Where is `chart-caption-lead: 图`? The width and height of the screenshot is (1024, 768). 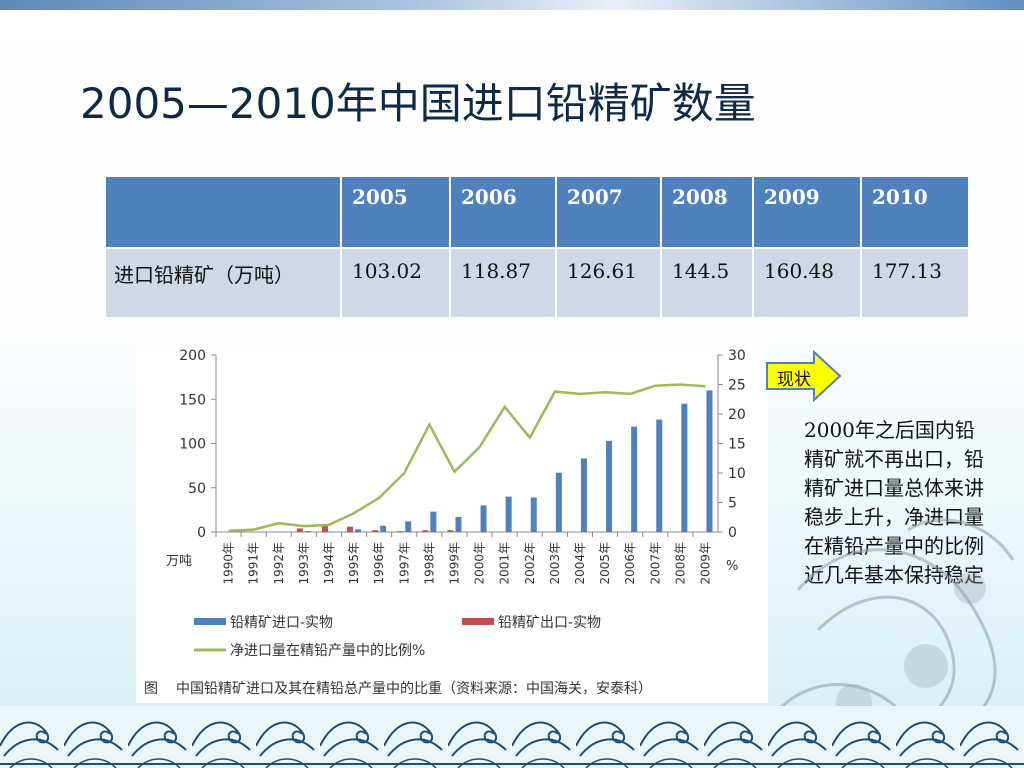
chart-caption-lead: 图 is located at coordinates (151, 689).